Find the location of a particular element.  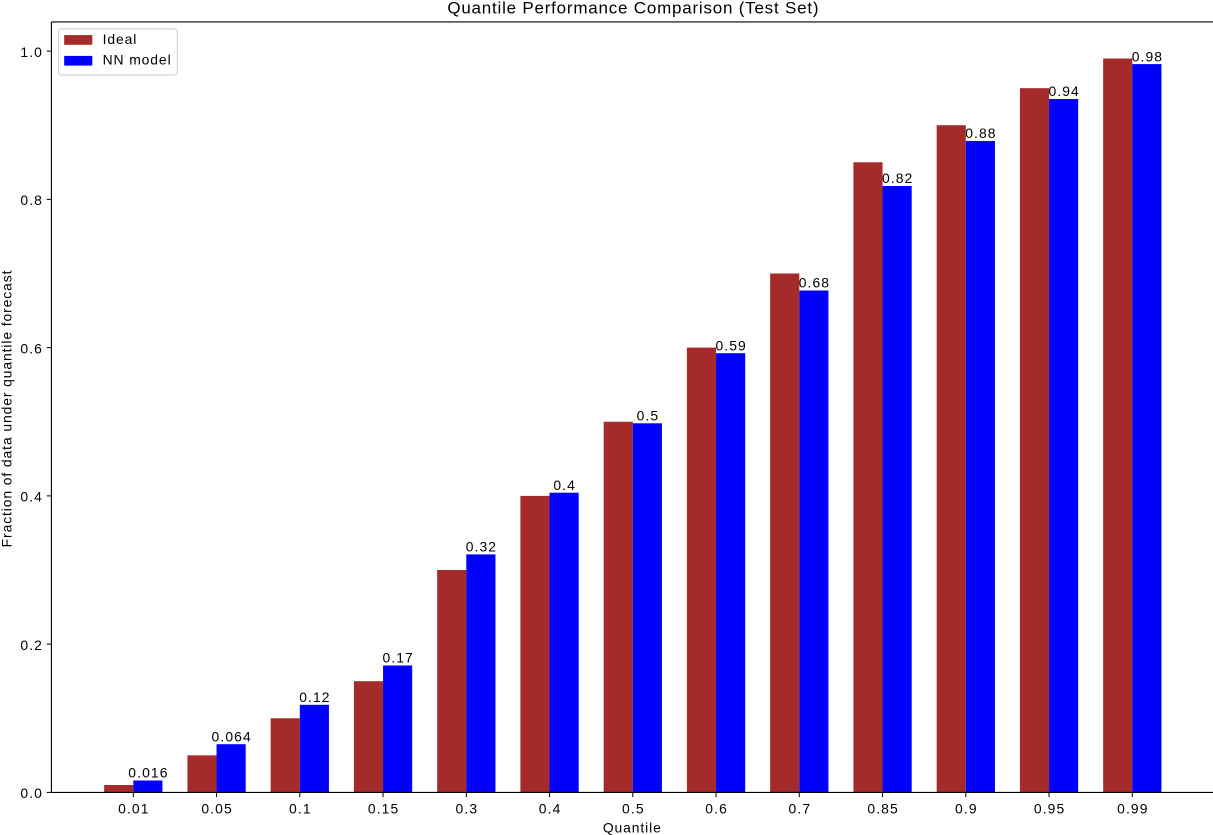

svg-text: 0.98 is located at coordinates (1147, 56).